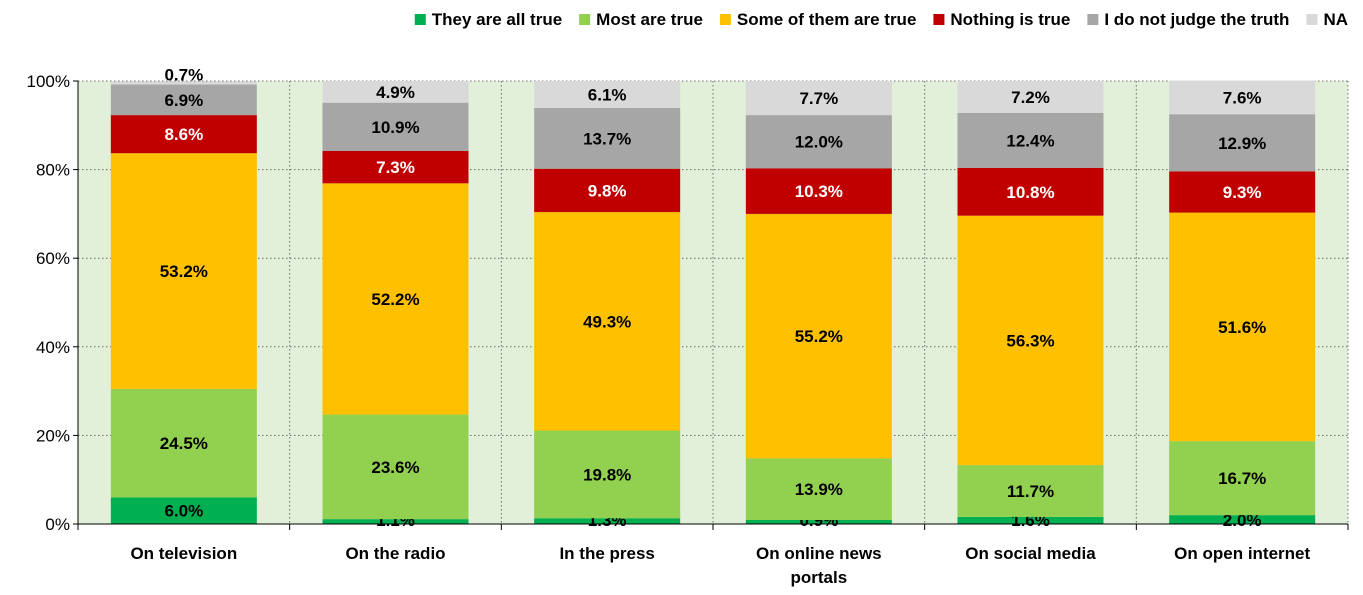  What do you see at coordinates (606, 553) in the screenshot?
I see `x-tick-label: In the press` at bounding box center [606, 553].